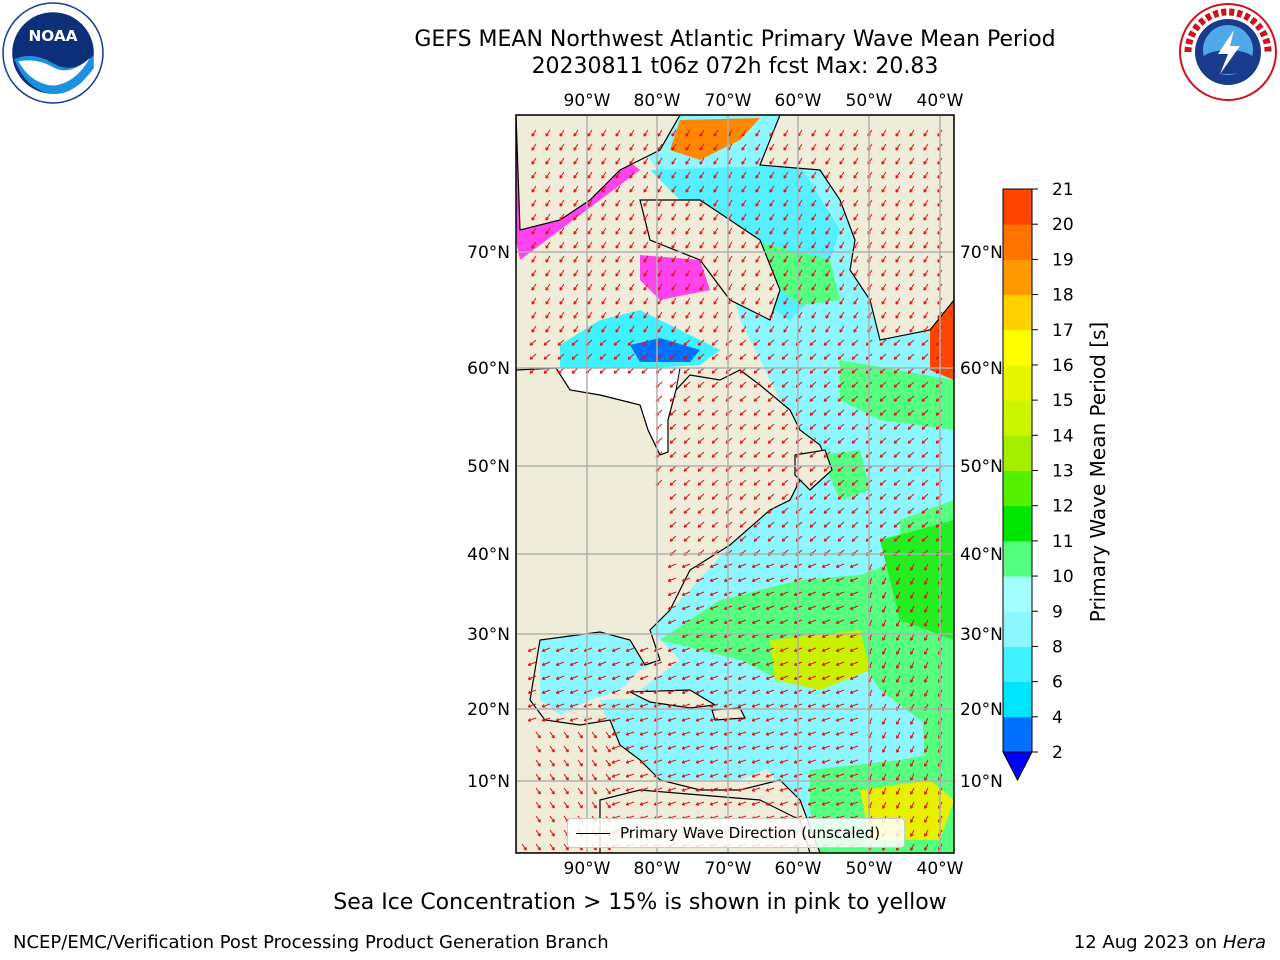 The height and width of the screenshot is (960, 1280). What do you see at coordinates (795, 272) in the screenshot?
I see `period-band-north-green` at bounding box center [795, 272].